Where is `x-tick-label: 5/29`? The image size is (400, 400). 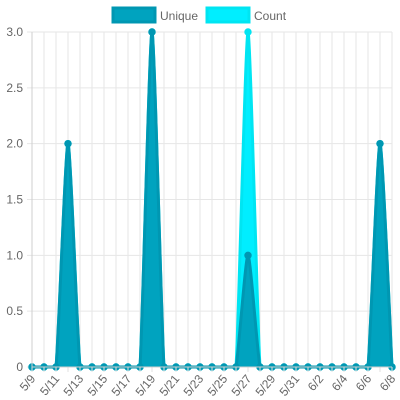
x-tick-label: 5/29 is located at coordinates (266, 385).